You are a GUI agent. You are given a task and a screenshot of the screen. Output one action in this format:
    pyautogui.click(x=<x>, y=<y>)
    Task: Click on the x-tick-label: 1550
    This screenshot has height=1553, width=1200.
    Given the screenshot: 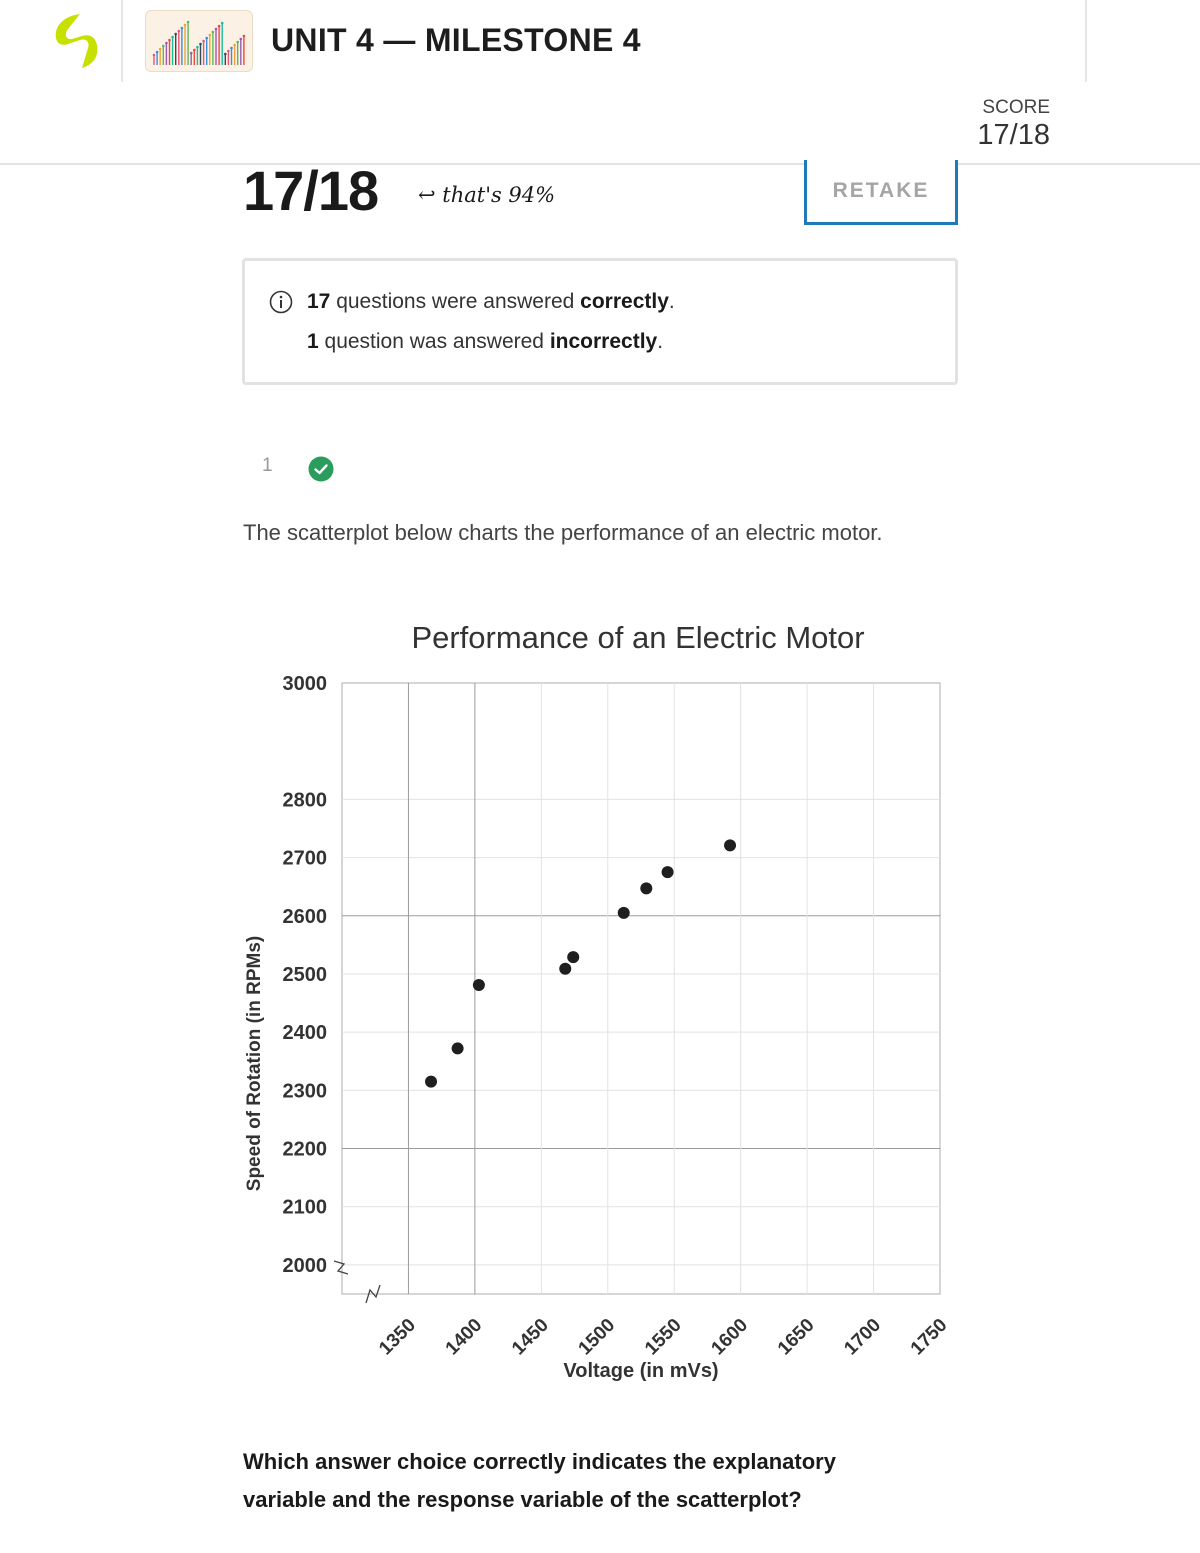 What is the action you would take?
    pyautogui.click(x=663, y=1337)
    